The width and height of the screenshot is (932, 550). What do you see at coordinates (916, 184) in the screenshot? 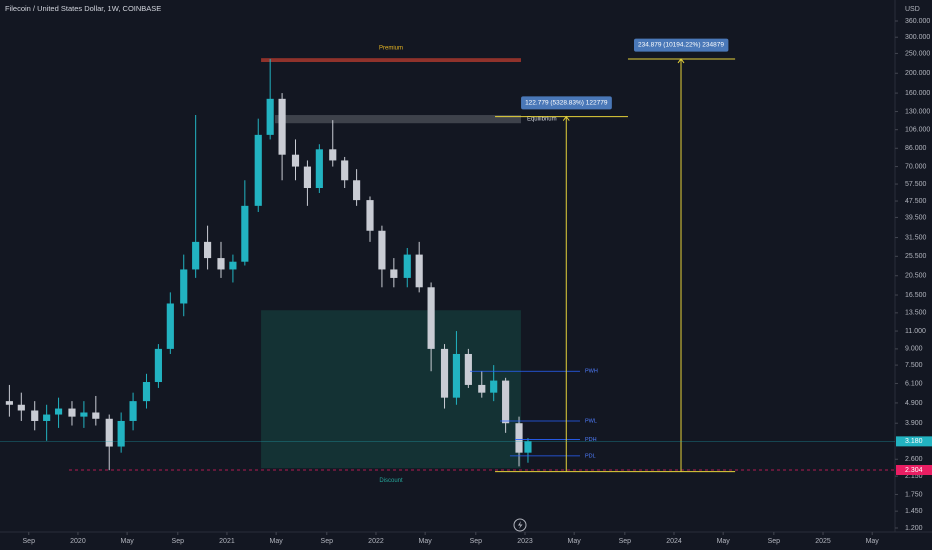
I see `y-tick-label: 57.500` at bounding box center [916, 184].